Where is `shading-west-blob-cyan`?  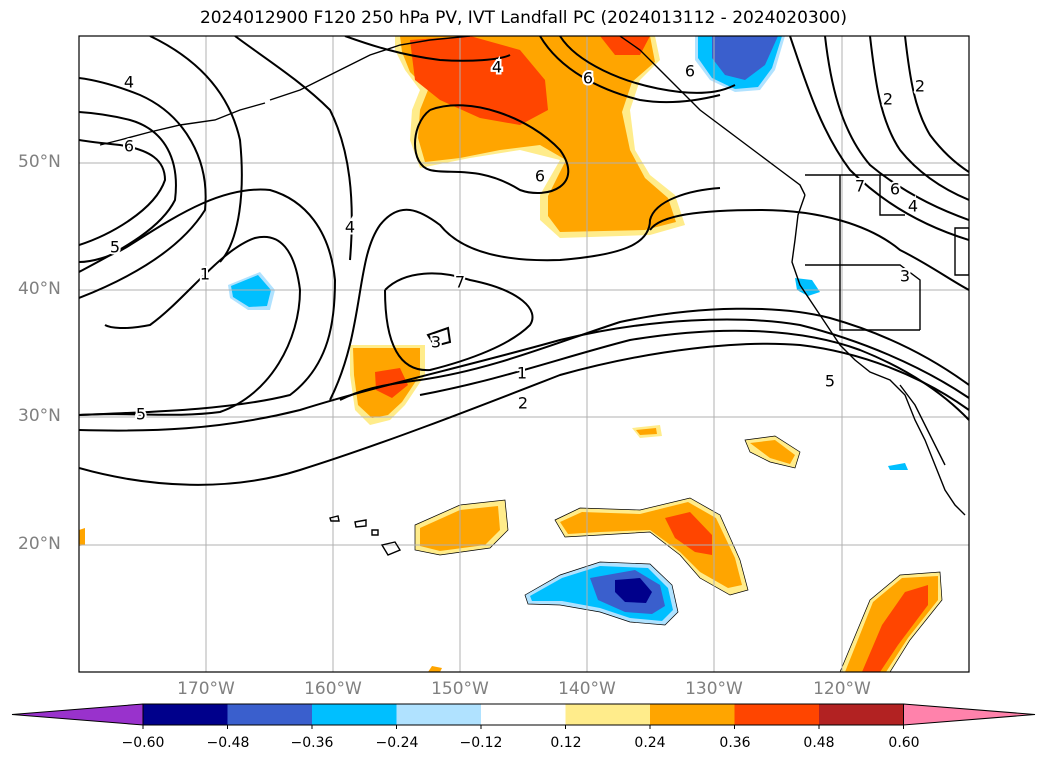
shading-west-blob-cyan is located at coordinates (251, 291).